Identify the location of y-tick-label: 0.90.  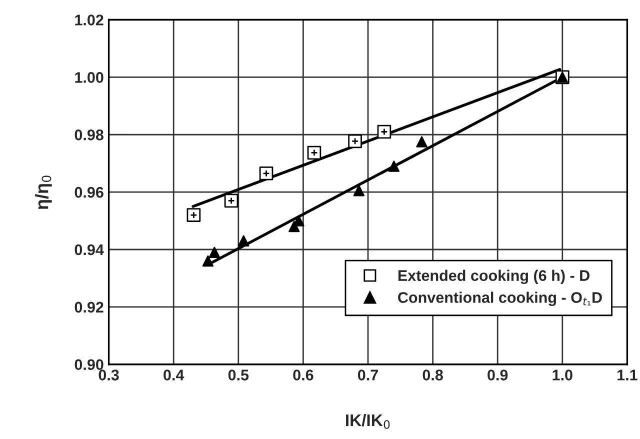
(89, 364).